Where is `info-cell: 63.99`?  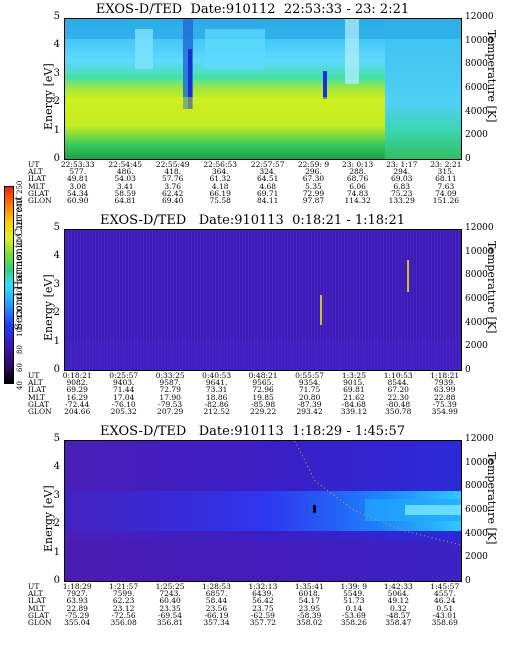 info-cell: 63.99 is located at coordinates (444, 390).